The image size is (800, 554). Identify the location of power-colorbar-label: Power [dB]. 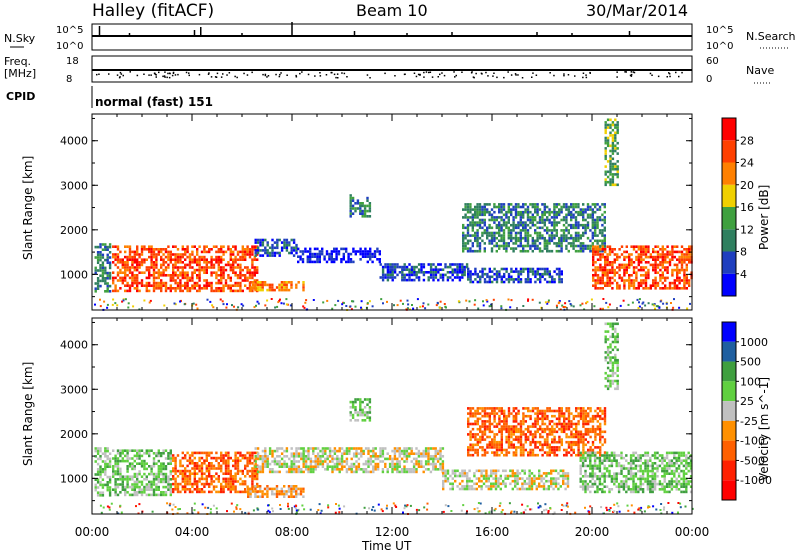
(764, 217).